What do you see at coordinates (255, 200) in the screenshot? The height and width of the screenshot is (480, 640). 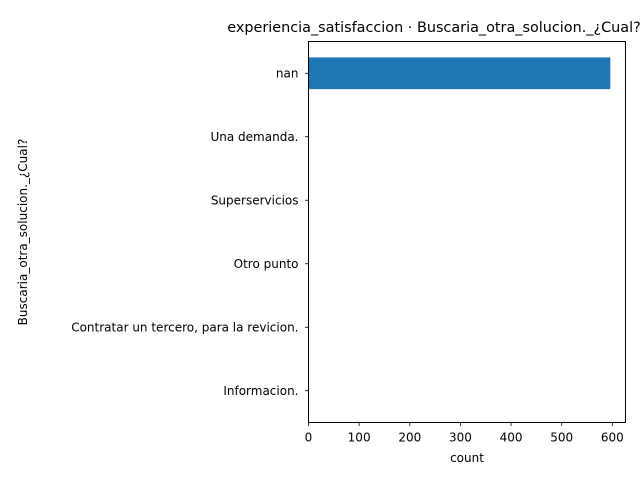 I see `y-tick-label: Superservicios` at bounding box center [255, 200].